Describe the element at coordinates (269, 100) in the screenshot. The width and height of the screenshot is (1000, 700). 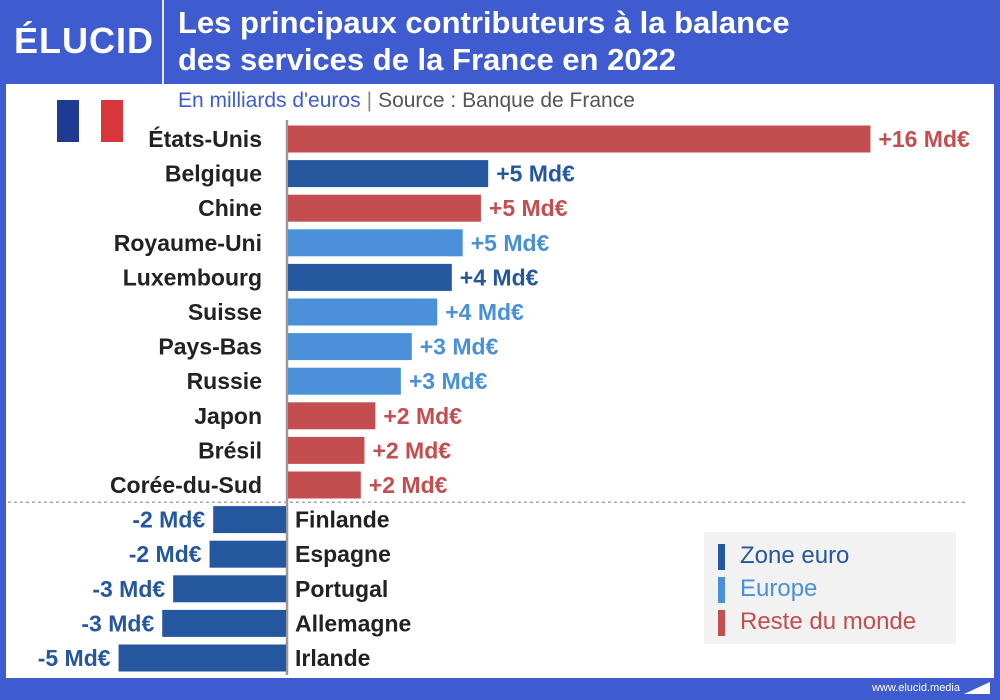
I see `unit-label: En milliards d'euros` at that location.